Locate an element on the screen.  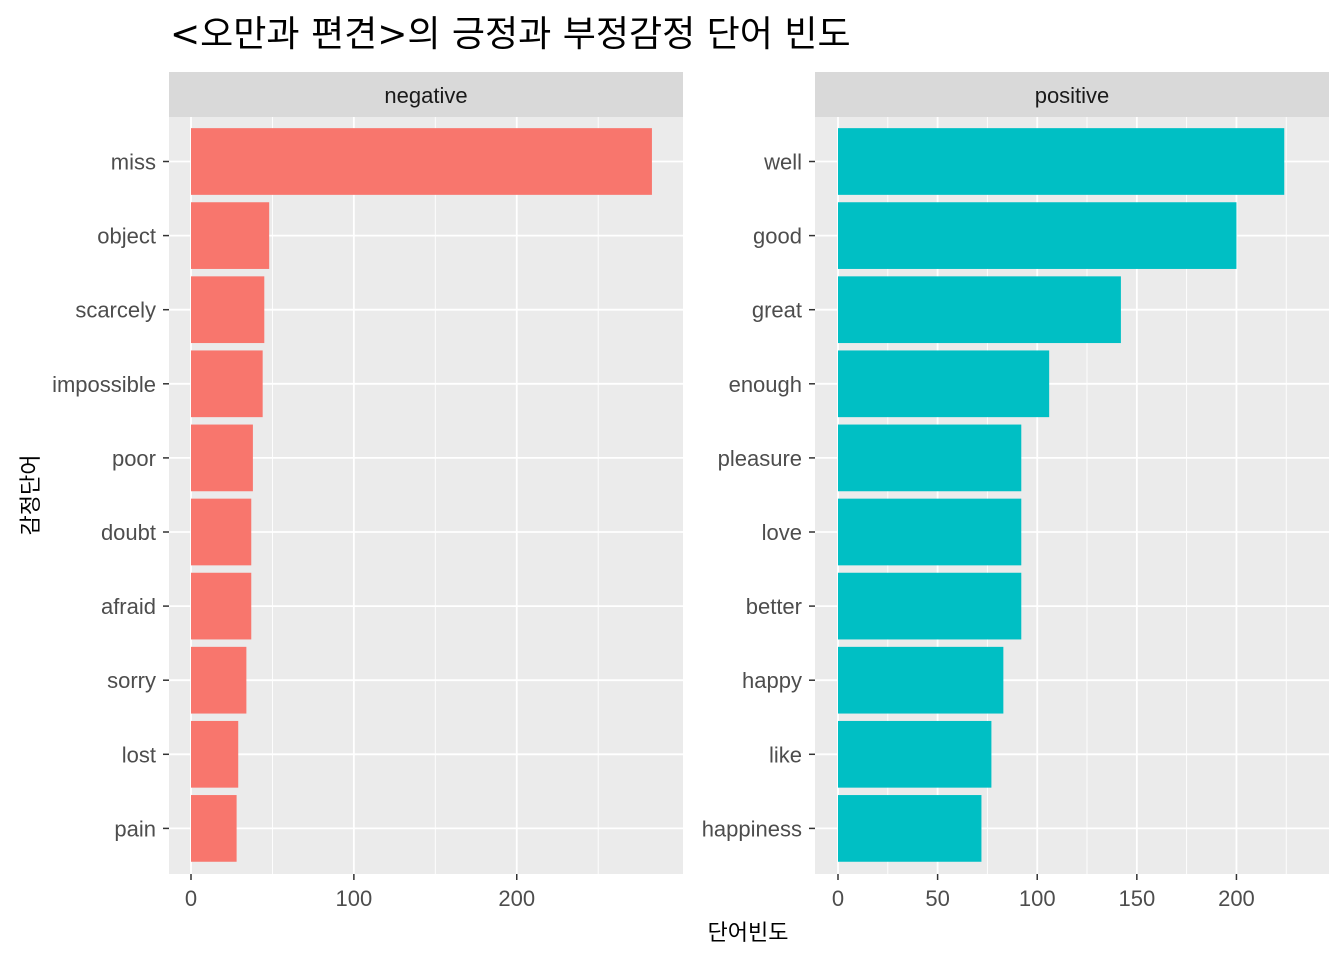
chart-title: <오만과 편견>의 긍정과 부정감정 단어 빈도 is located at coordinates (510, 34).